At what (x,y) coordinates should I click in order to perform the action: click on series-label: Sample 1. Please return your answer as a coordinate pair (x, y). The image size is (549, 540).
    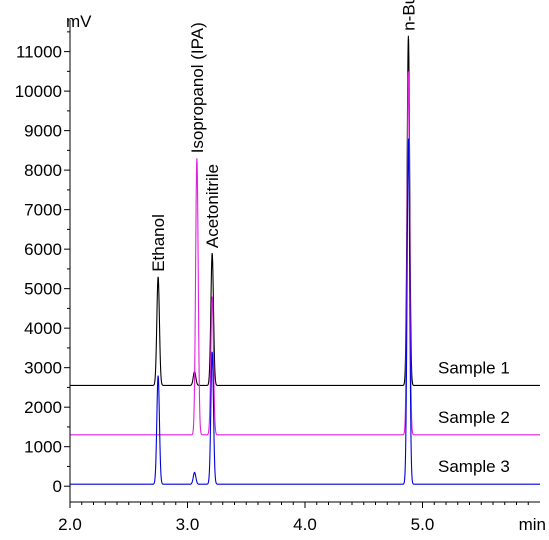
    Looking at the image, I should click on (474, 367).